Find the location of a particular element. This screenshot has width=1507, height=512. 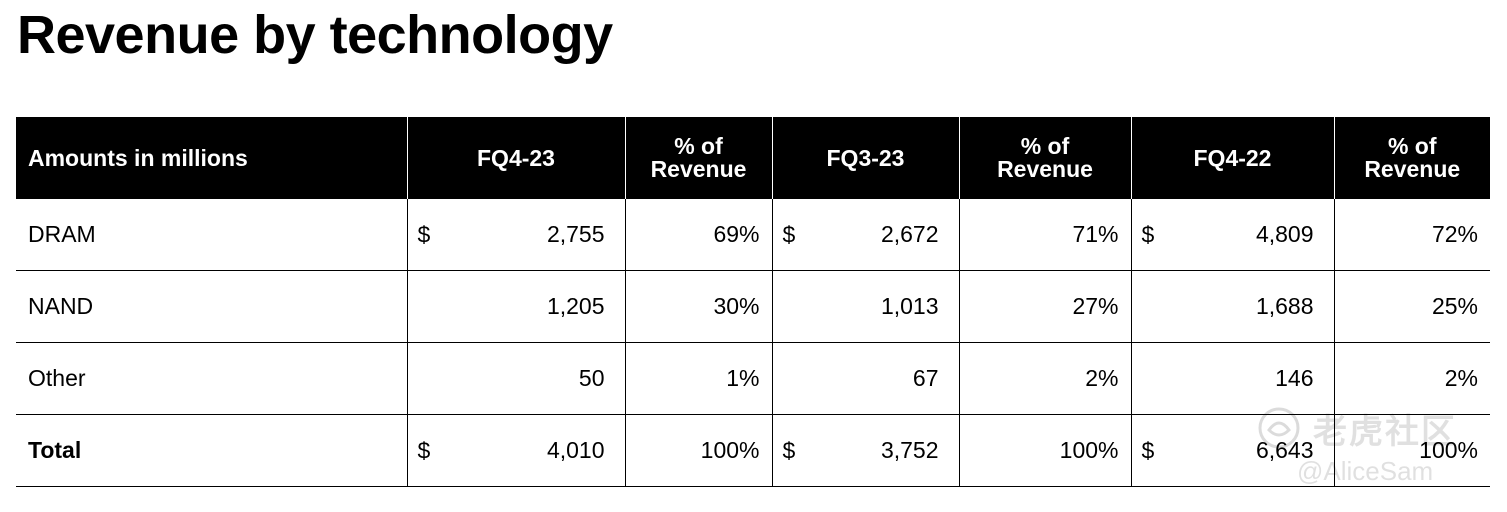

page-title: Revenue by technology is located at coordinates (315, 35).